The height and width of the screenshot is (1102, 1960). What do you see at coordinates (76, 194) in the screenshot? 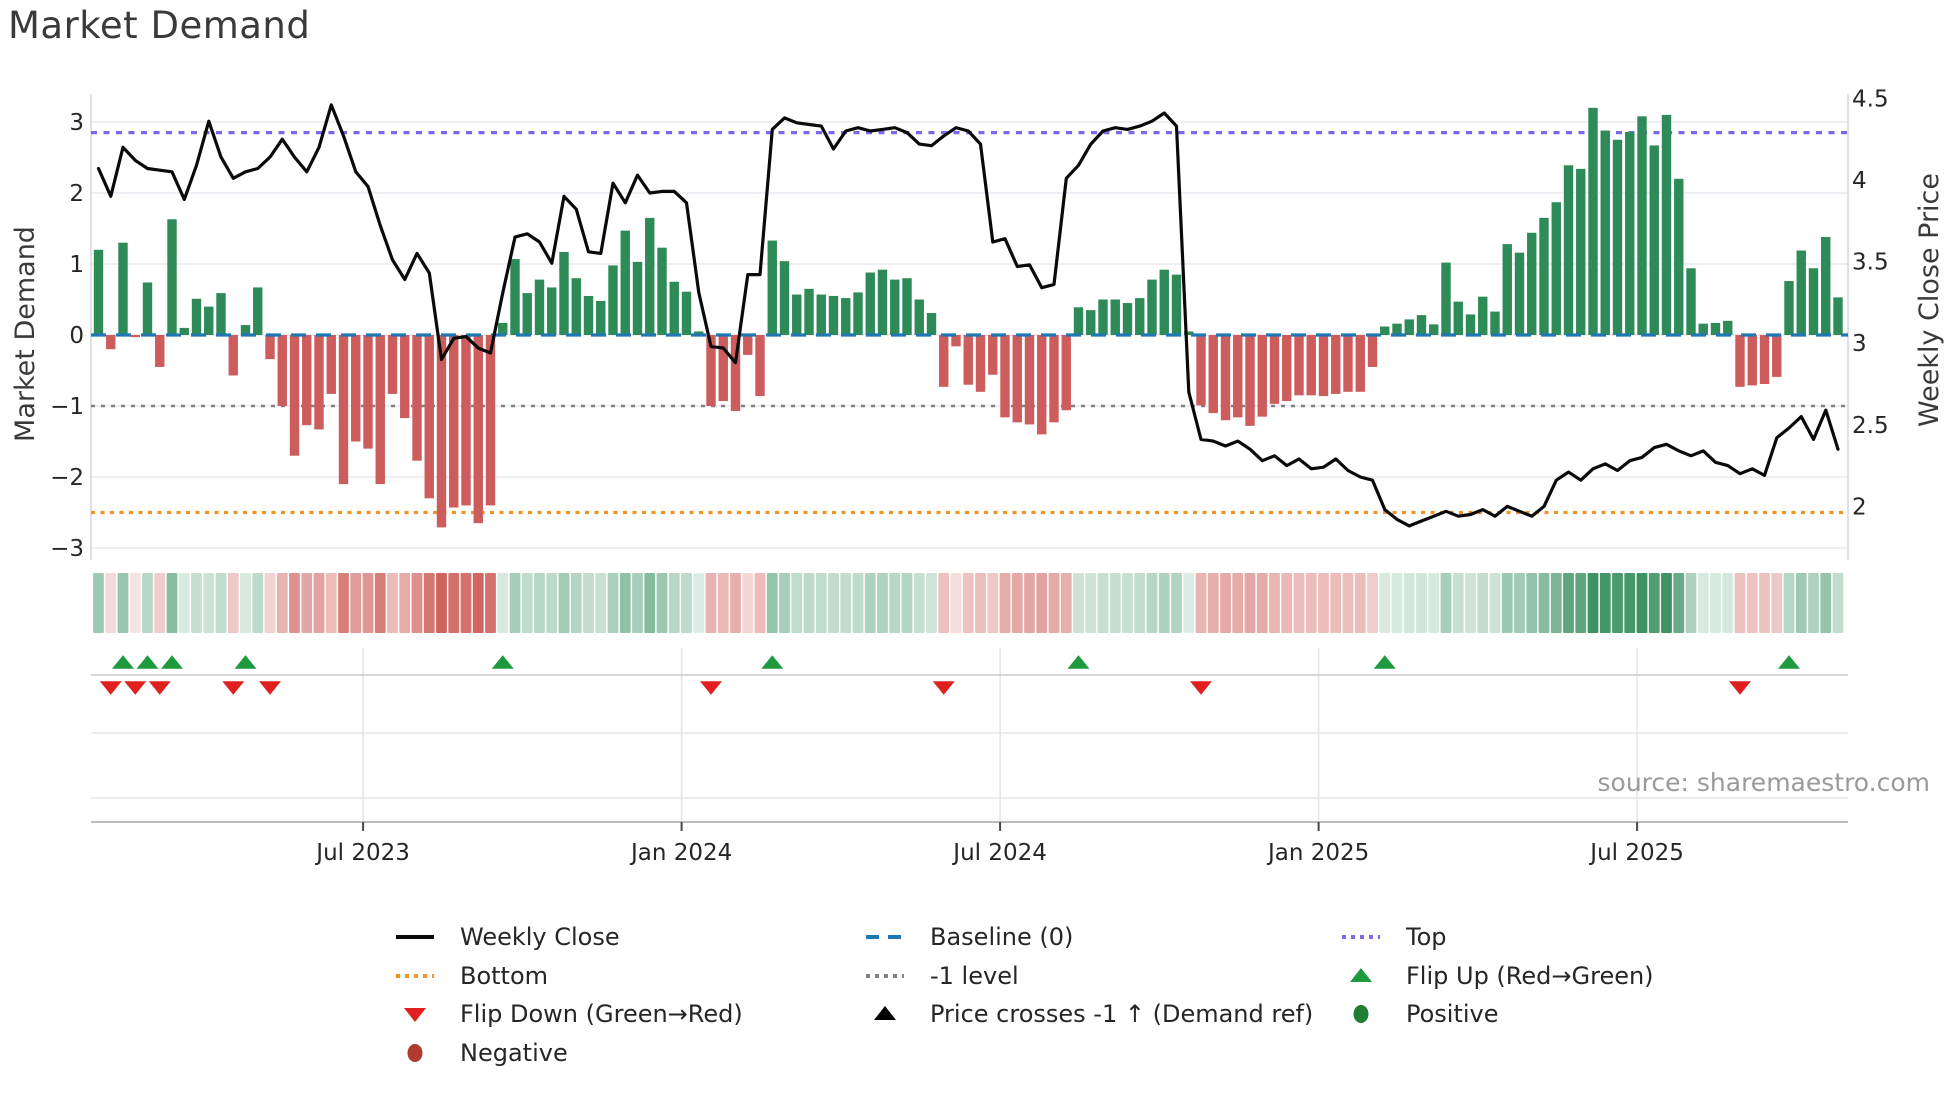
I see `left-axis-tick-label: 2` at bounding box center [76, 194].